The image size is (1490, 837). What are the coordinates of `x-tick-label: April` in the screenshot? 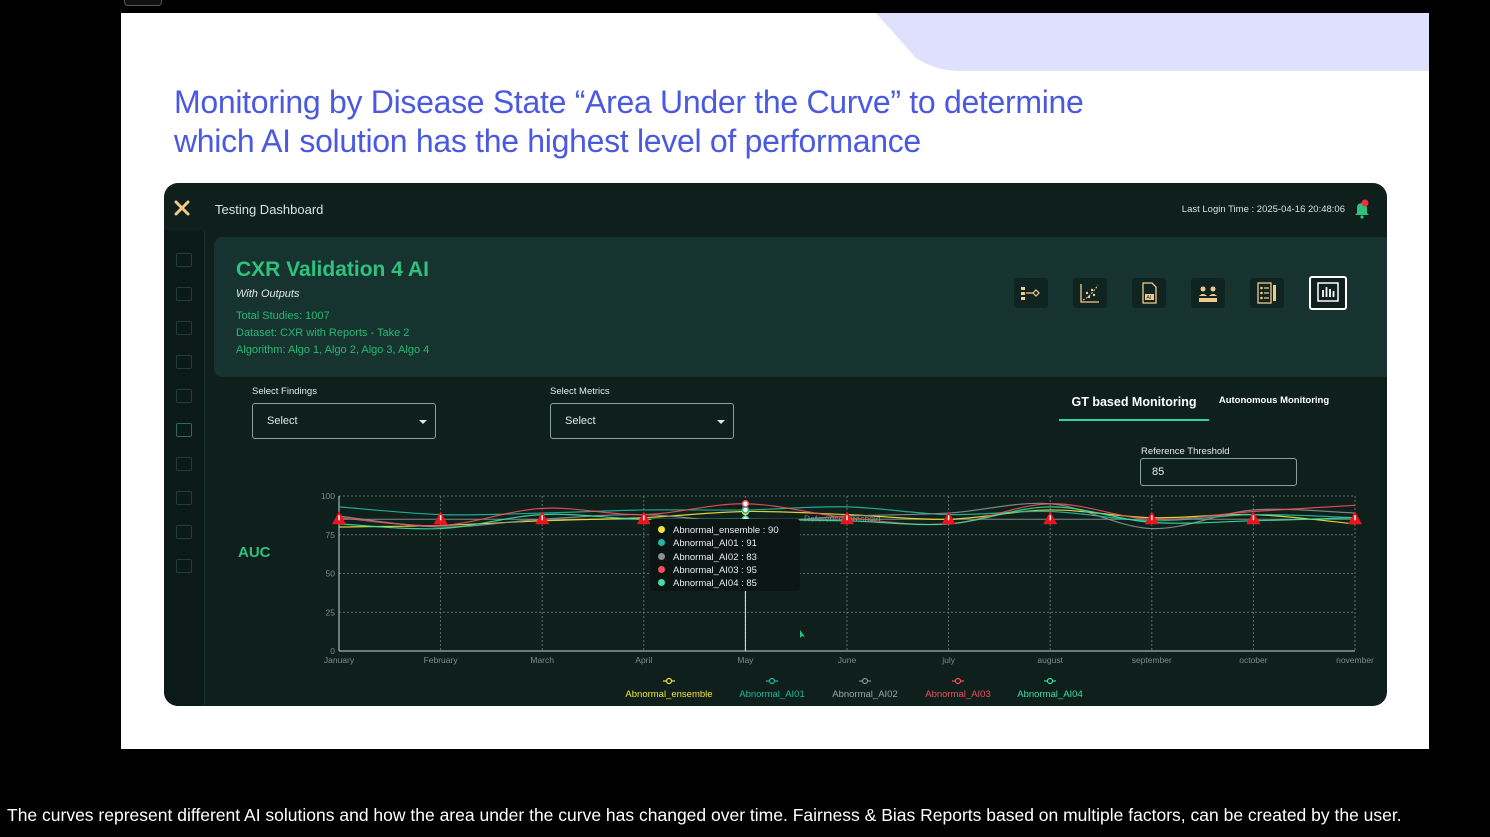 It's located at (643, 660).